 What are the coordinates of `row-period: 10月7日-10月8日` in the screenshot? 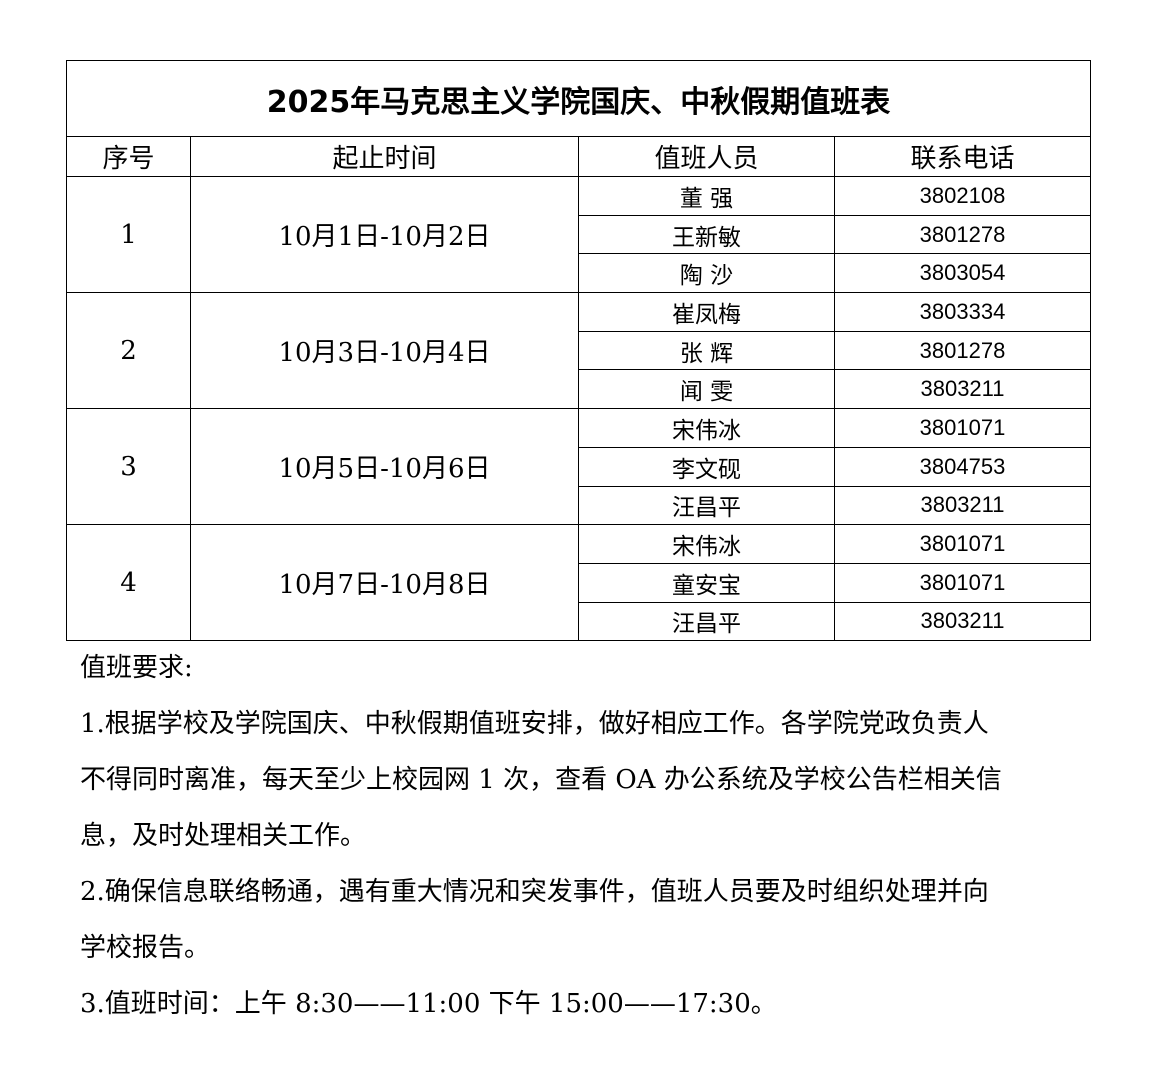 It's located at (384, 583).